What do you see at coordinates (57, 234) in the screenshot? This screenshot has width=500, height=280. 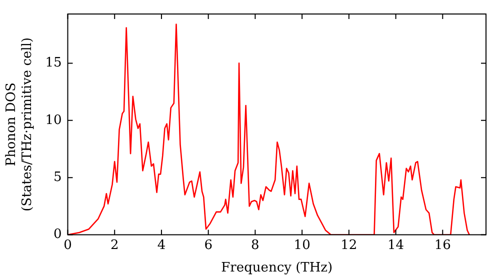 I see `y-tick-label: 0` at bounding box center [57, 234].